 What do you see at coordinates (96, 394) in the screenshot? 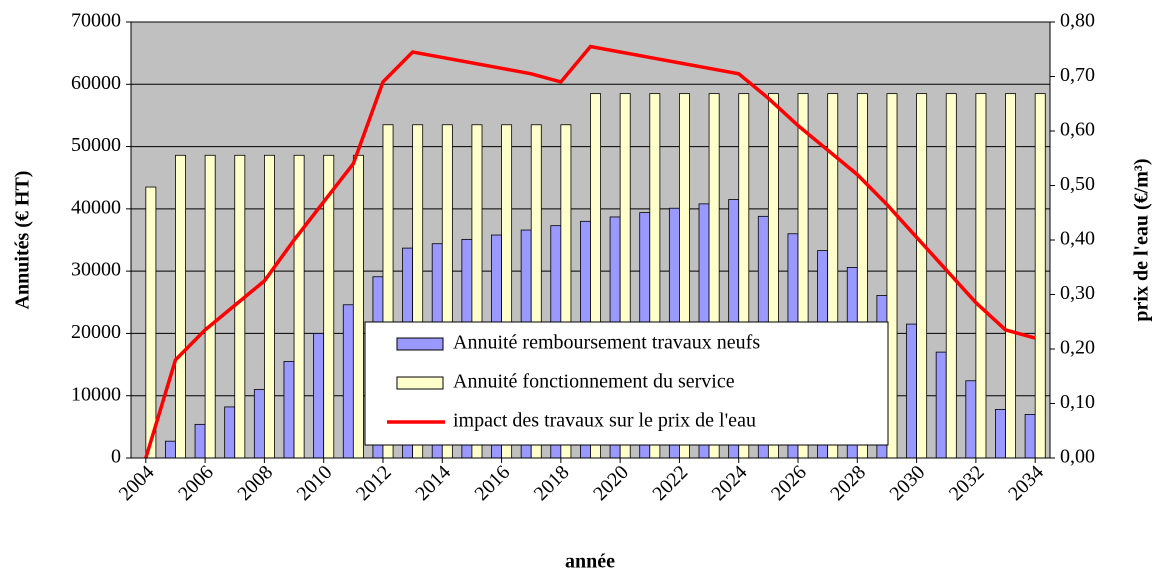
I see `y-tick-label: 10000` at bounding box center [96, 394].